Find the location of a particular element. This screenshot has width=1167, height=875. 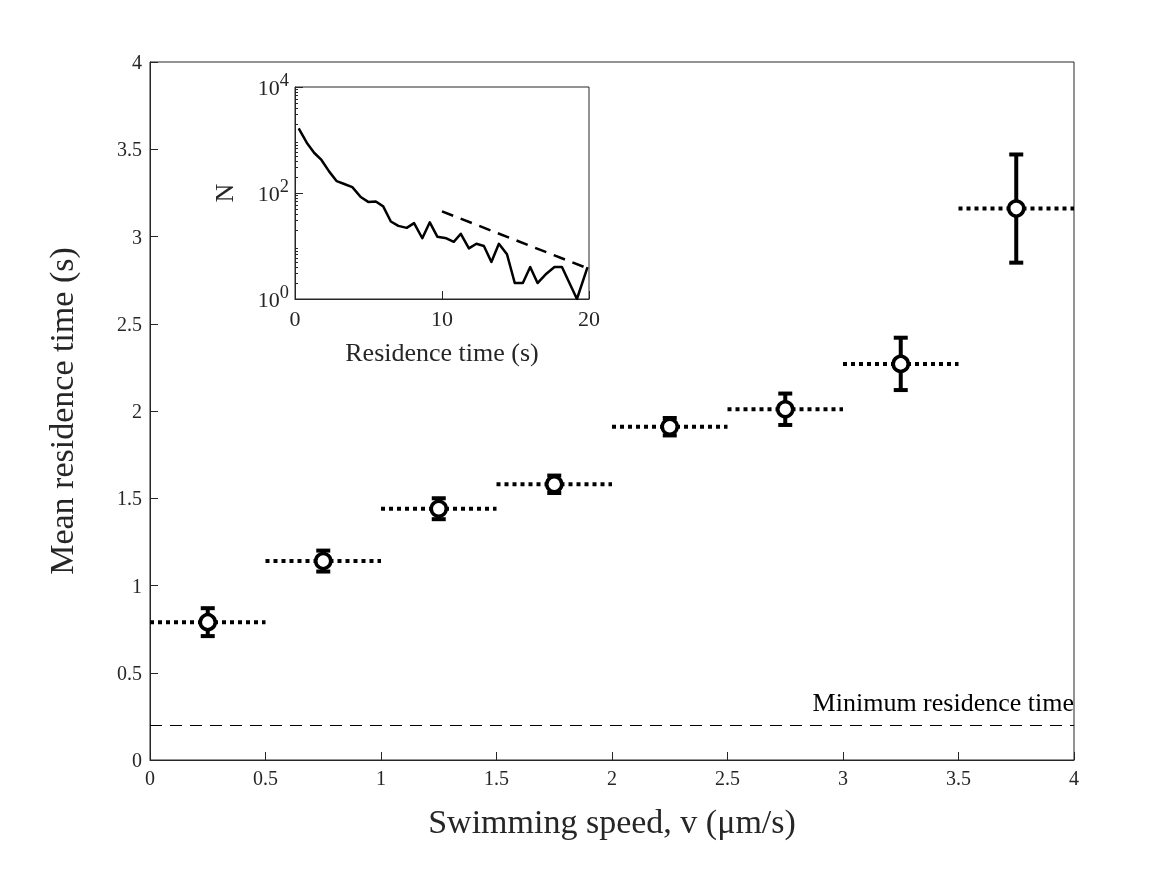

y-tick-label: 1 is located at coordinates (137, 585).